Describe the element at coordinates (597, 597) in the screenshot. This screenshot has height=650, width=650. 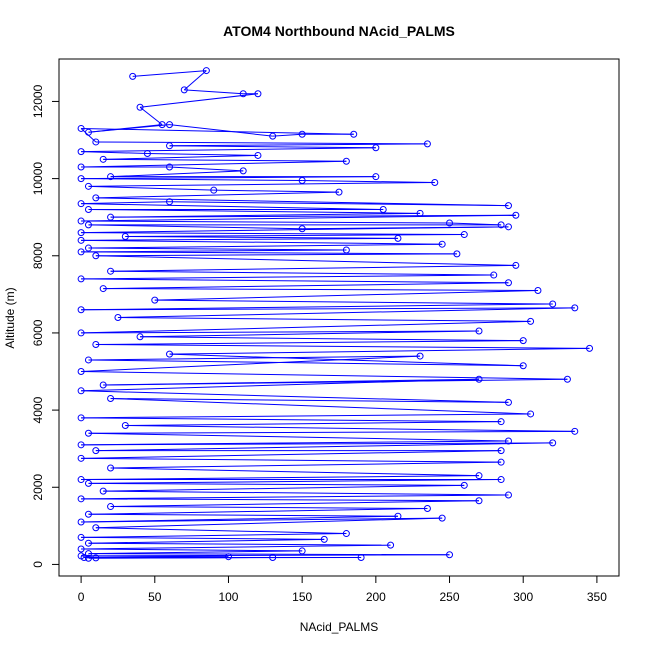
I see `x-tick-label: 350` at that location.